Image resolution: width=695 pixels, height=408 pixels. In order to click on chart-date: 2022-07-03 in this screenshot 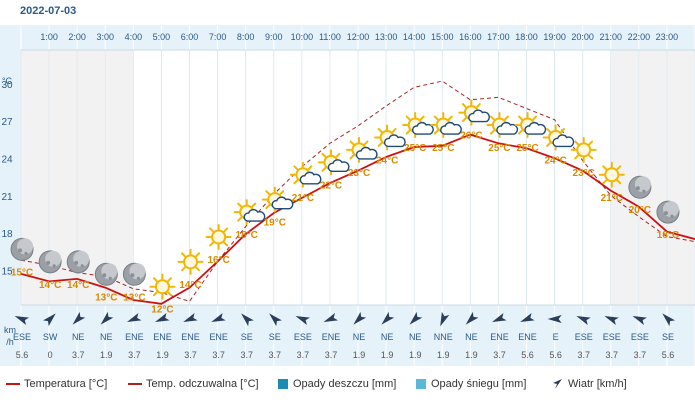, I will do `click(48, 11)`.